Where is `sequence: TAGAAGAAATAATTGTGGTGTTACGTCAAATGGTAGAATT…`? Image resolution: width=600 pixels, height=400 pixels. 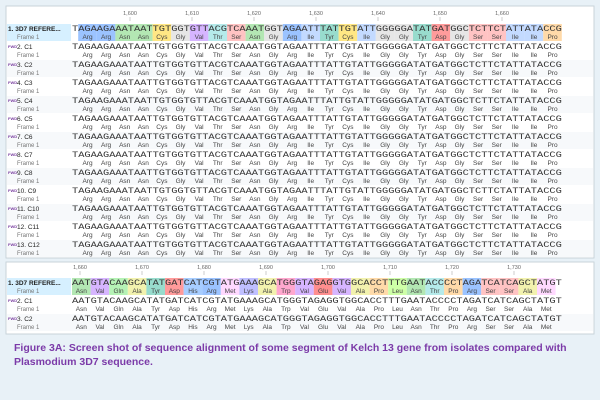
sequence: TAGAAGAAATAATTGTGGTGTTACGTCAAATGGTAGAATT… is located at coordinates (317, 47).